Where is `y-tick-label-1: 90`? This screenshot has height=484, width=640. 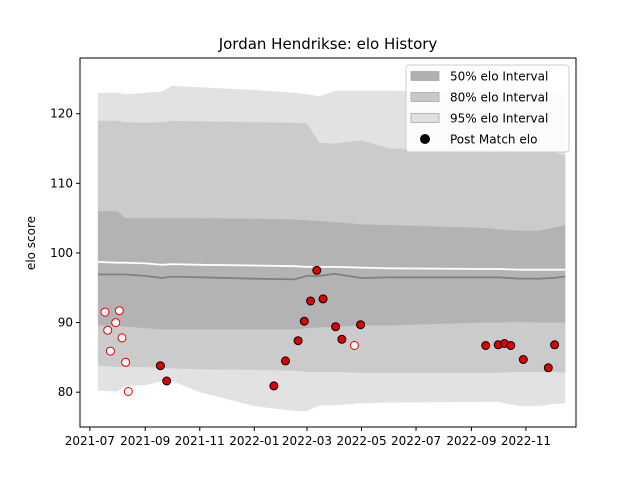 y-tick-label-1: 90 is located at coordinates (65, 323).